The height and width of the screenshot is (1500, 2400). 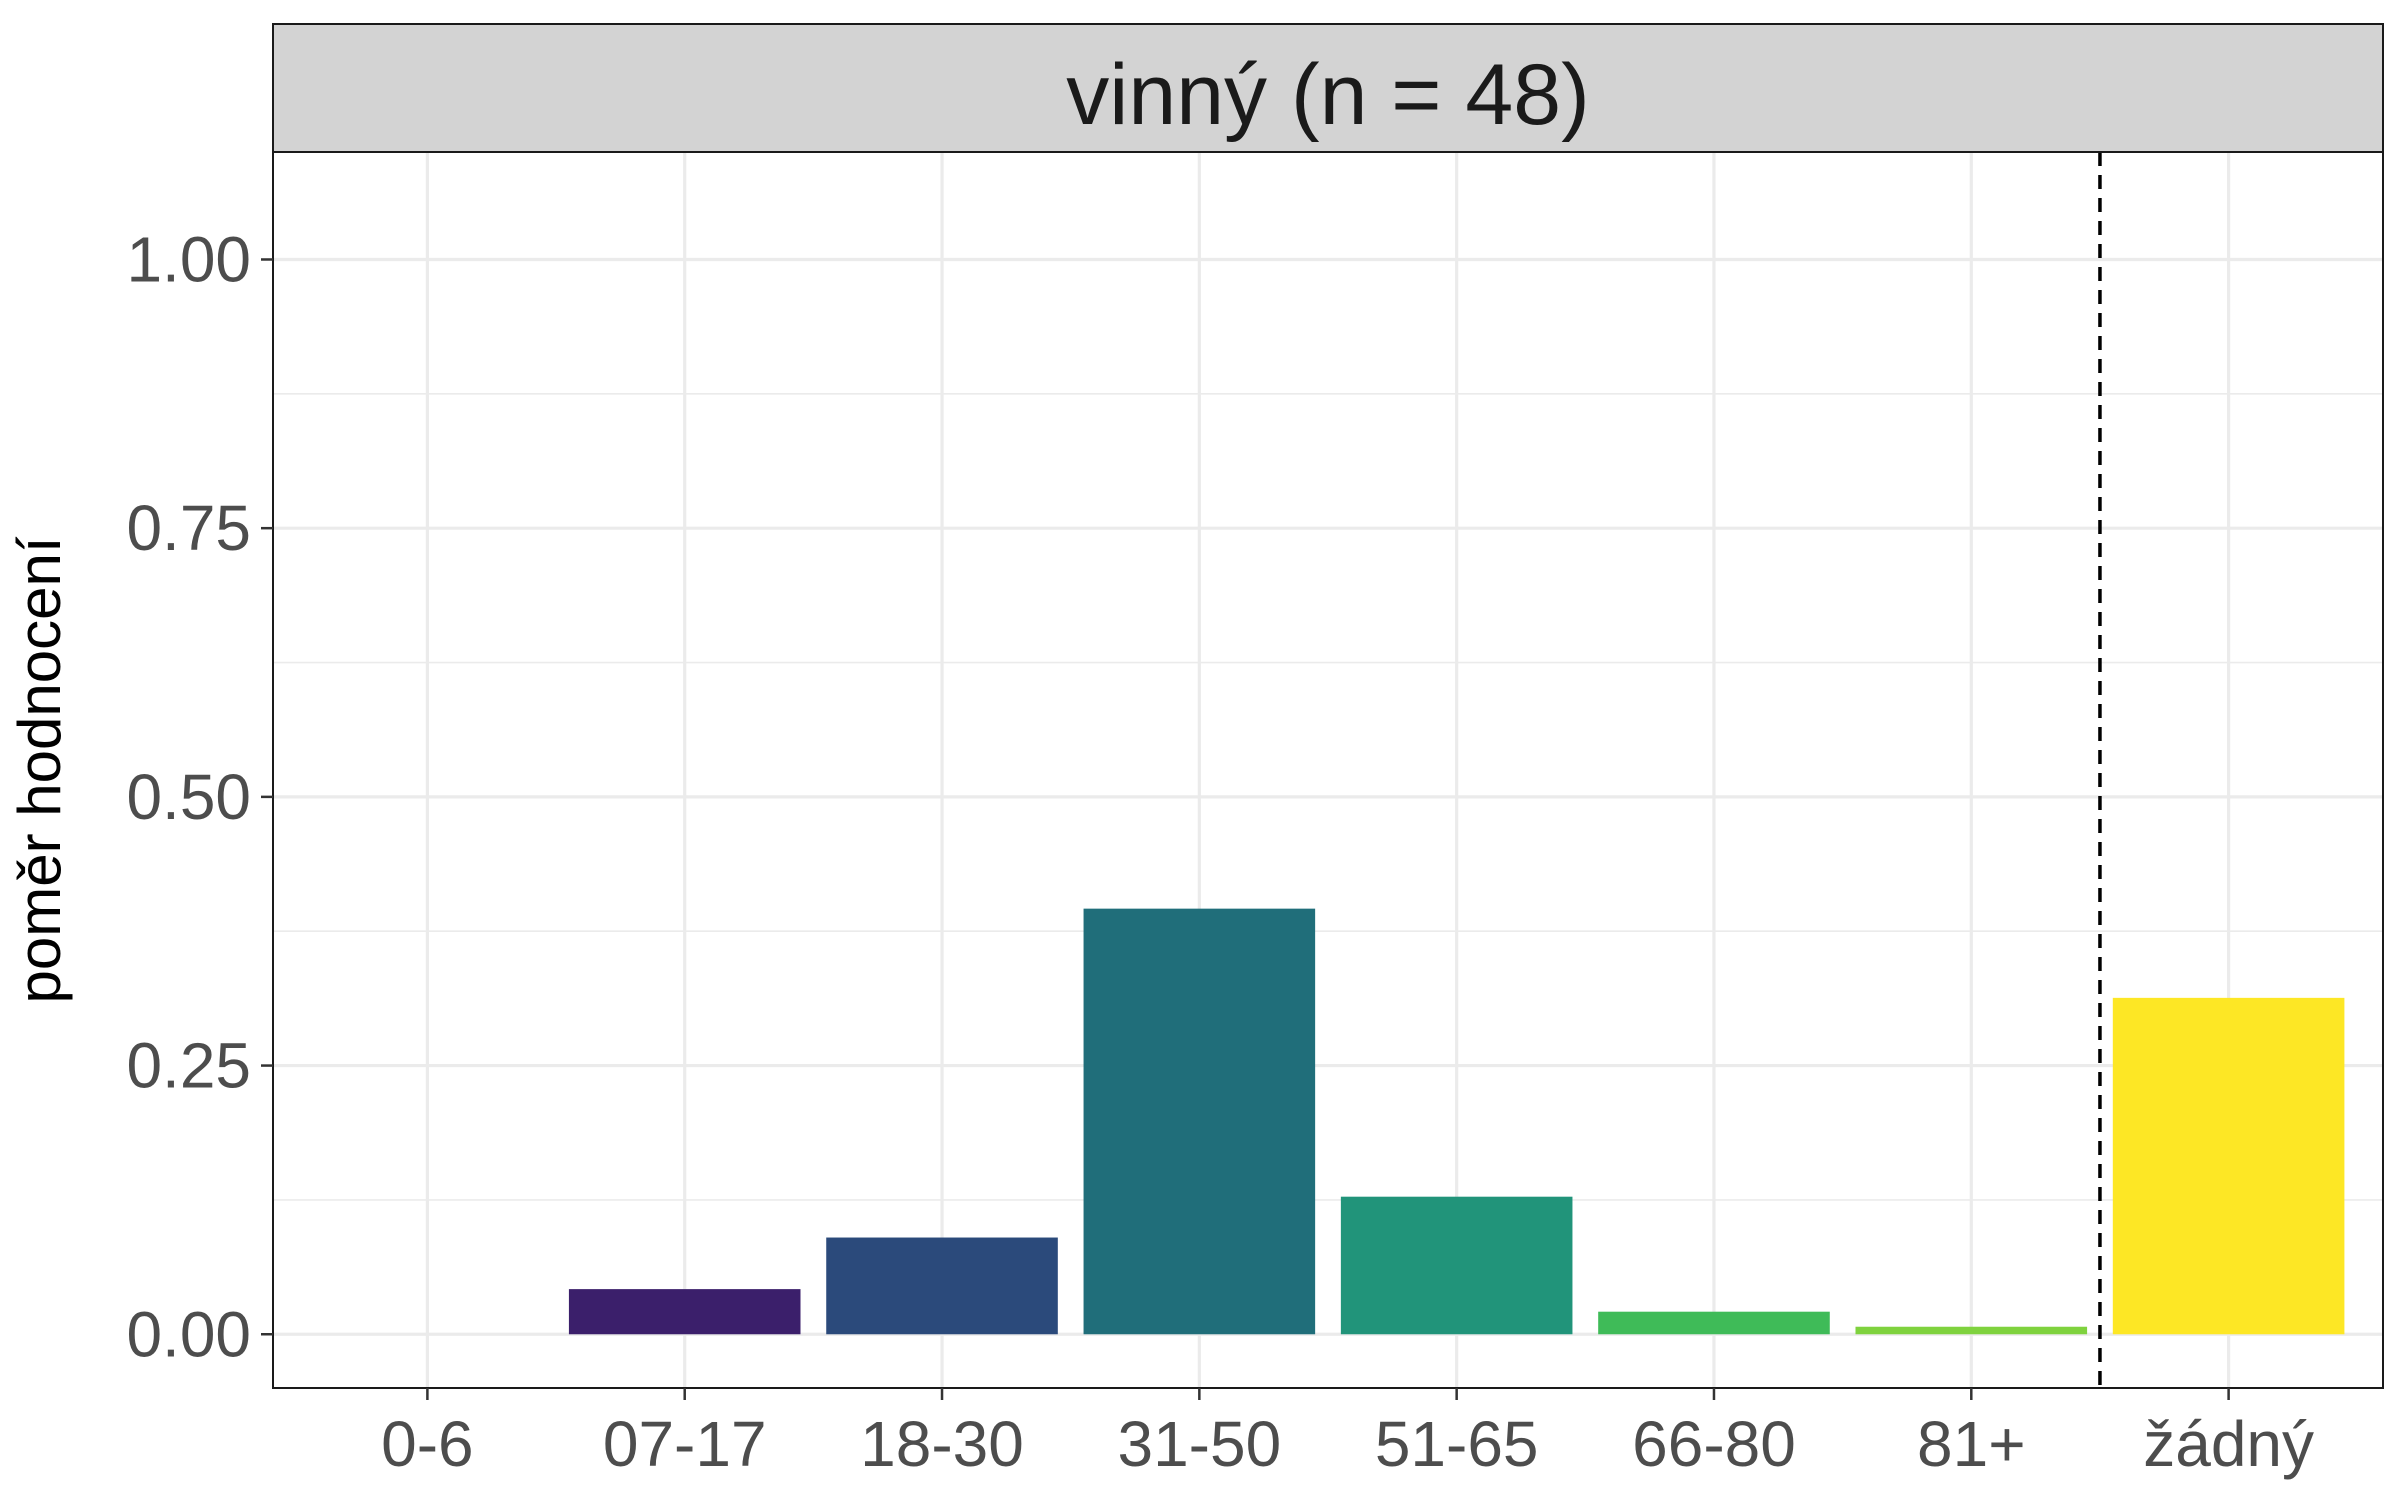 What do you see at coordinates (1457, 1444) in the screenshot?
I see `x-tick-label: 51-65` at bounding box center [1457, 1444].